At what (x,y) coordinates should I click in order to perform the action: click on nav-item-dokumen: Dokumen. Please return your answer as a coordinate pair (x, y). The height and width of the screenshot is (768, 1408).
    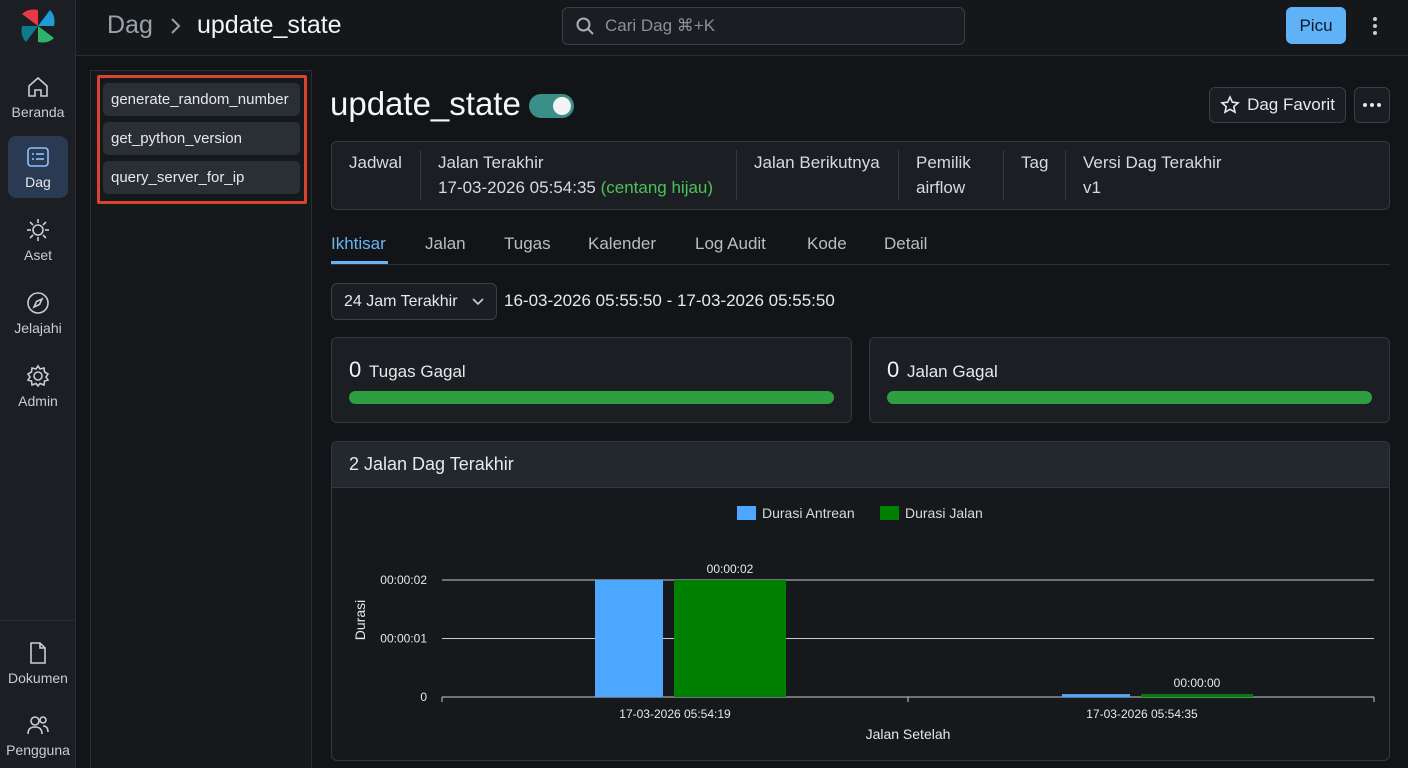
    Looking at the image, I should click on (38, 663).